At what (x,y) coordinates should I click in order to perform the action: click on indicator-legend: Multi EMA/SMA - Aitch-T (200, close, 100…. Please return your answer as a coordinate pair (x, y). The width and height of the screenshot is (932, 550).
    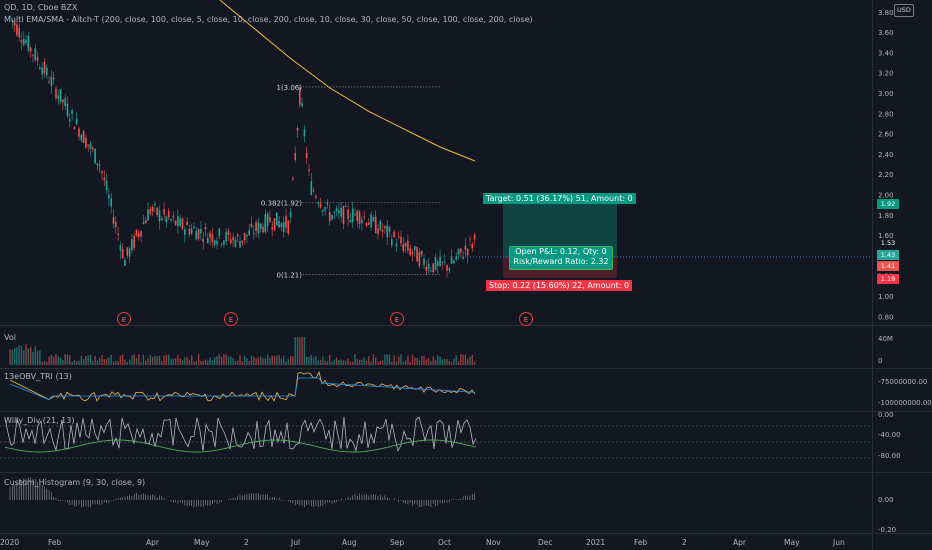
    Looking at the image, I should click on (268, 19).